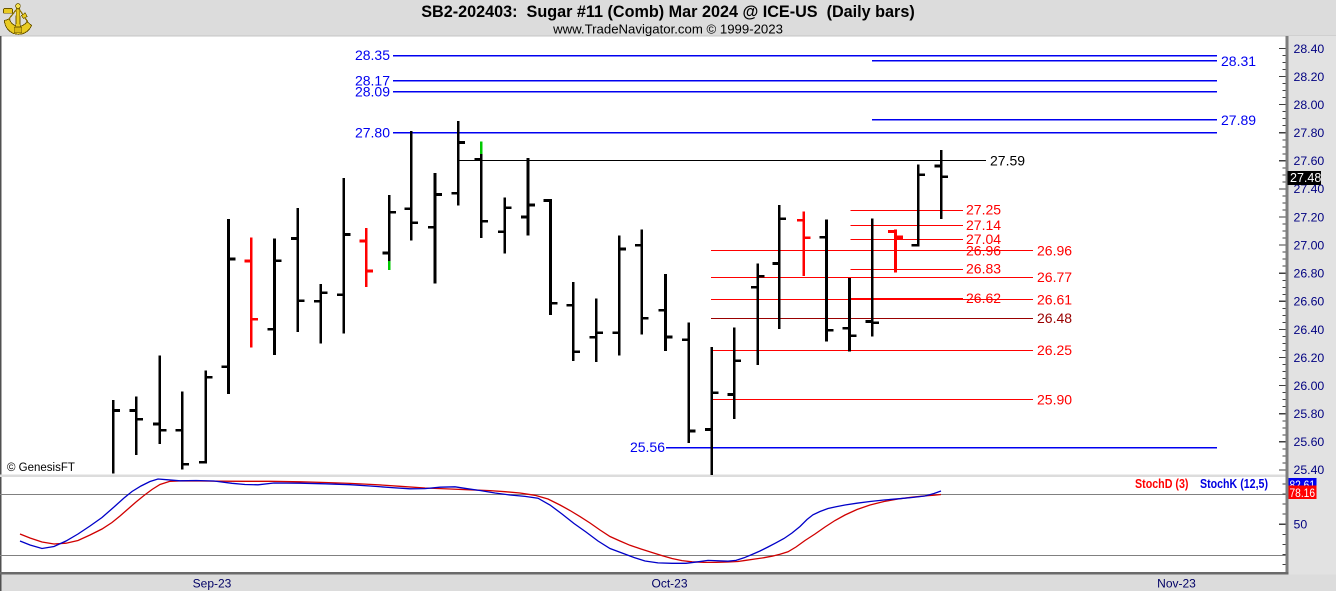 Image resolution: width=1336 pixels, height=596 pixels. What do you see at coordinates (1309, 414) in the screenshot?
I see `svg-text: 25.80` at bounding box center [1309, 414].